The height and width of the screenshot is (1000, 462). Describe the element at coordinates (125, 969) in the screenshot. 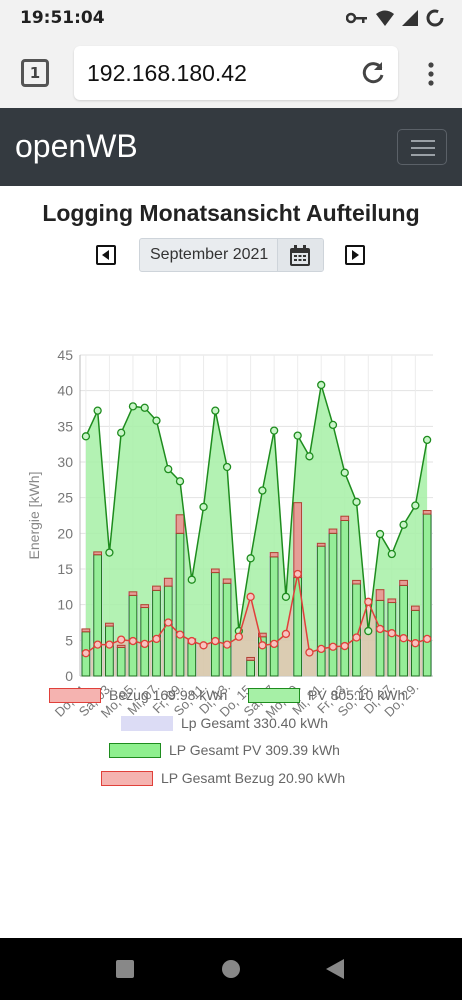

I see `recents-button` at that location.